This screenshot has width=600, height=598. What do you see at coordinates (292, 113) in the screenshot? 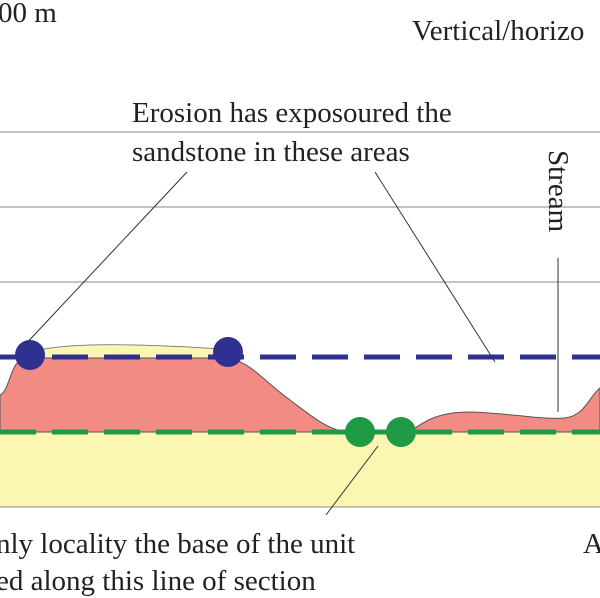
I see `annotation: Erosion has exposoured the` at bounding box center [292, 113].